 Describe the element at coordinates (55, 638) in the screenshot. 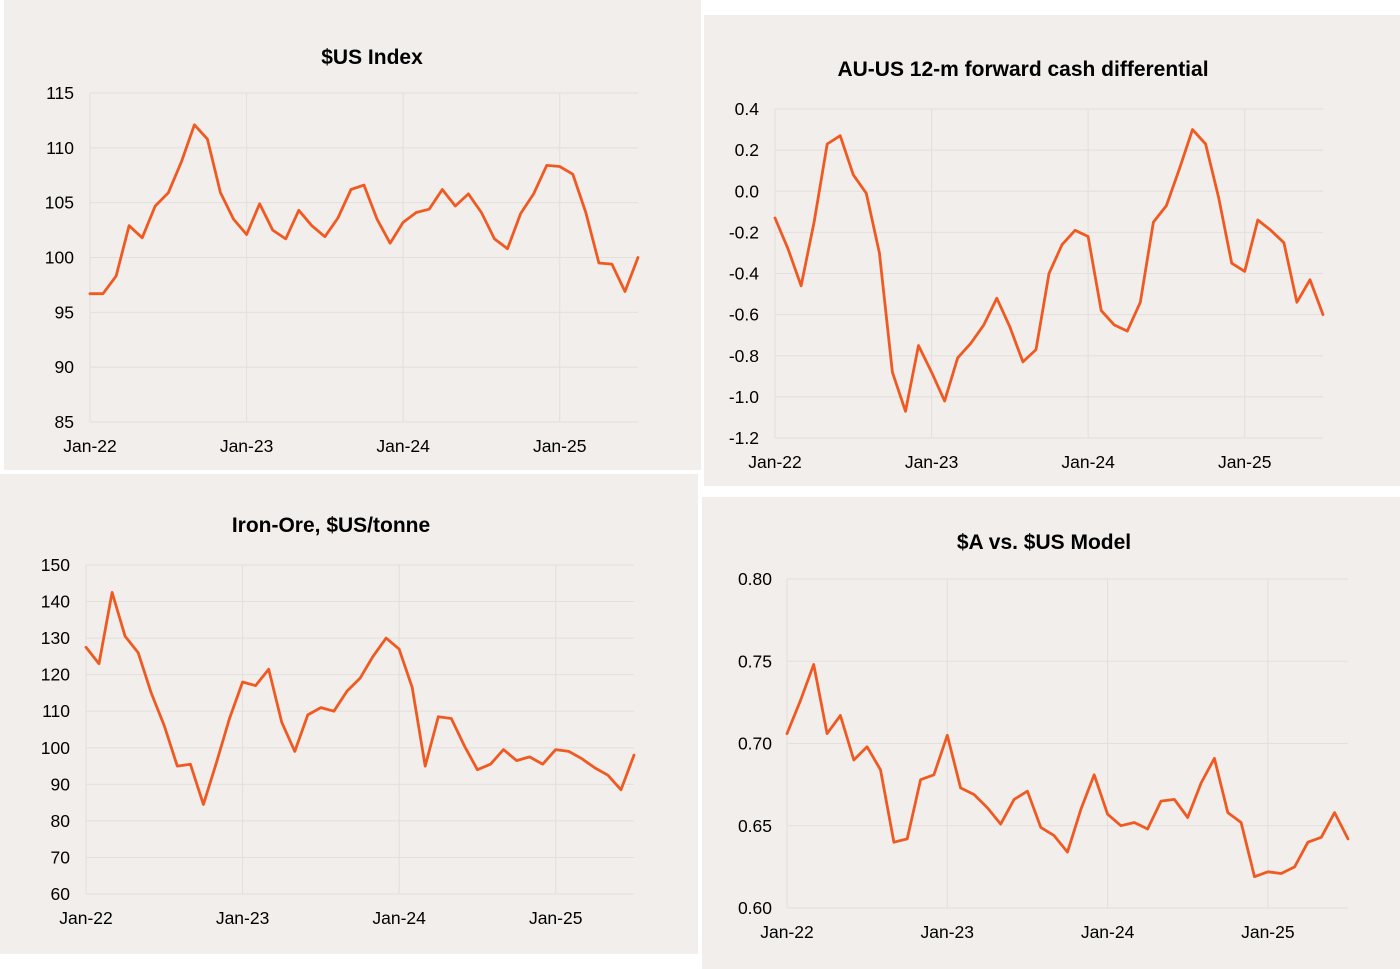

I see `y-tick-label: 130` at that location.